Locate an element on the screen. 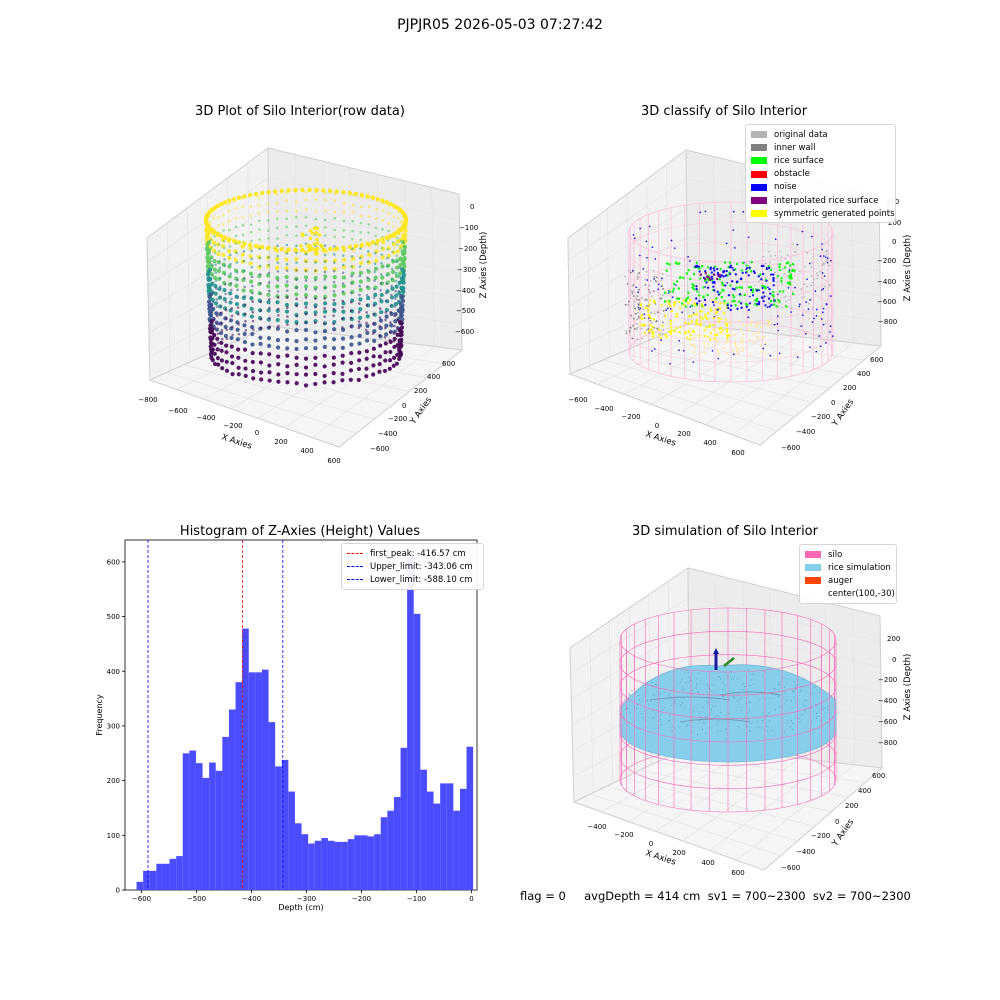  legend-label: Lower_limit: -588.10 cm is located at coordinates (421, 579).